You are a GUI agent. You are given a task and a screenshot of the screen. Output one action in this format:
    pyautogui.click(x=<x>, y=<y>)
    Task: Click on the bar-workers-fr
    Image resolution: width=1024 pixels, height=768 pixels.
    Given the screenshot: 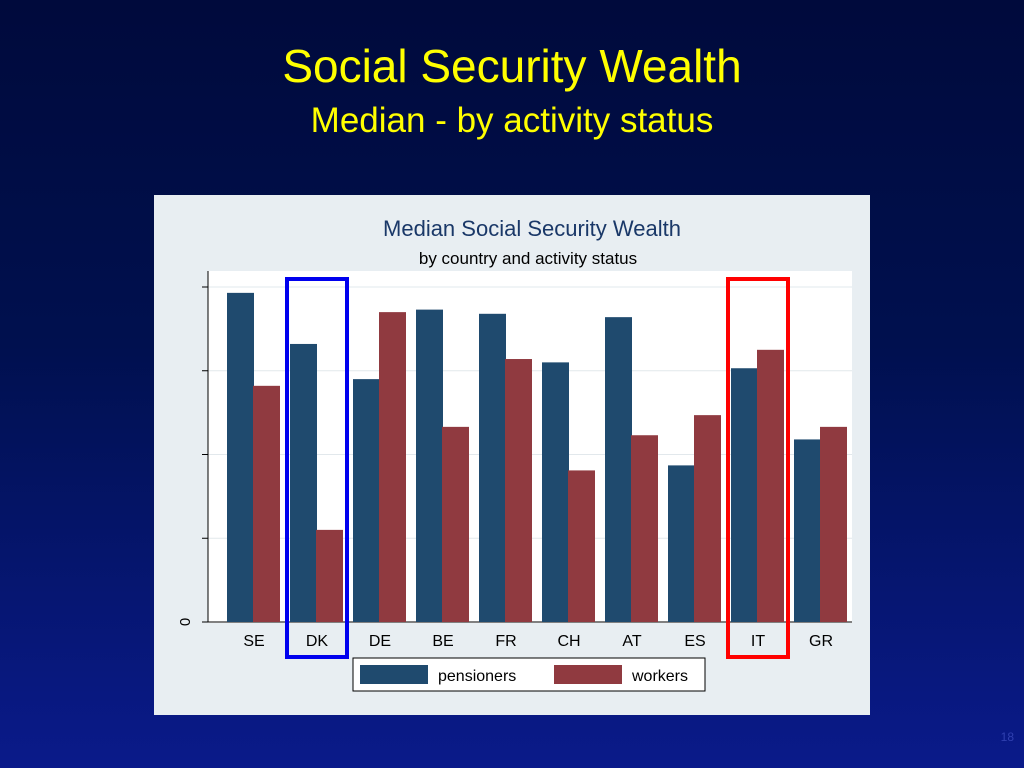 What is the action you would take?
    pyautogui.click(x=518, y=490)
    